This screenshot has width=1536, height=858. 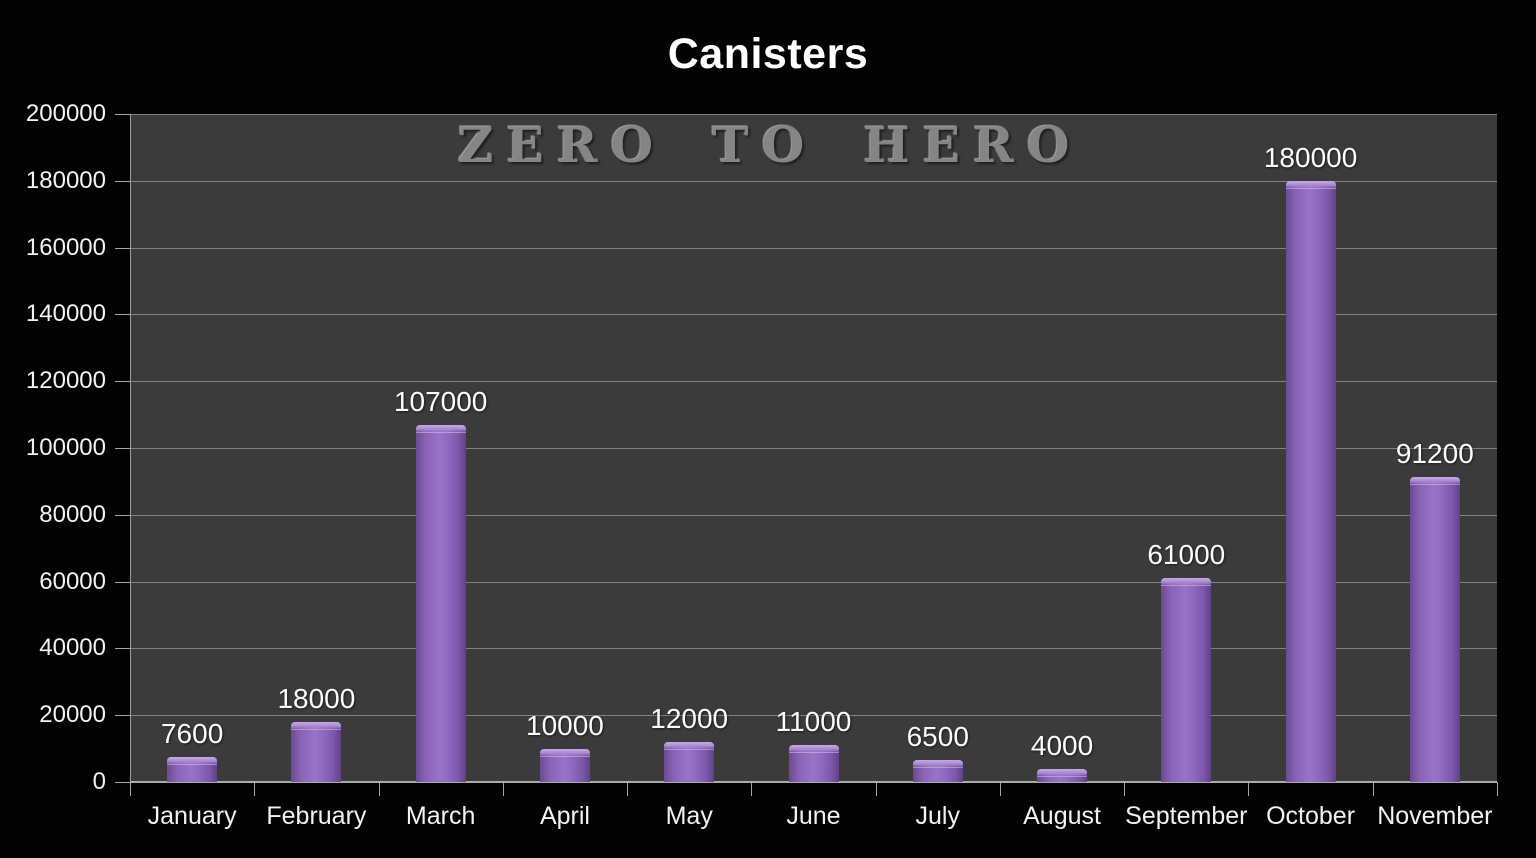 What do you see at coordinates (72, 648) in the screenshot?
I see `y-axis-label: 40000` at bounding box center [72, 648].